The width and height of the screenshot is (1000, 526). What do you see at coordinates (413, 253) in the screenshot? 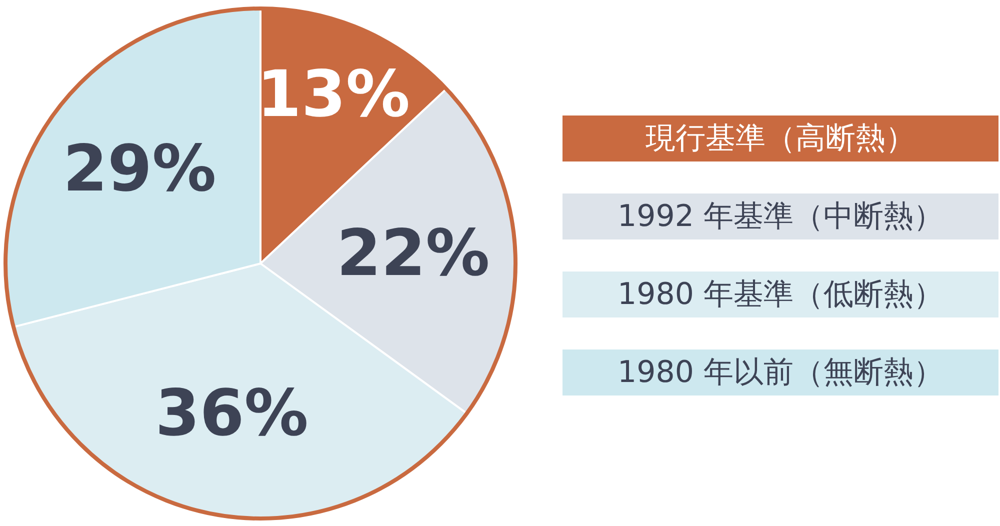
I see `data-label: 22%` at bounding box center [413, 253].